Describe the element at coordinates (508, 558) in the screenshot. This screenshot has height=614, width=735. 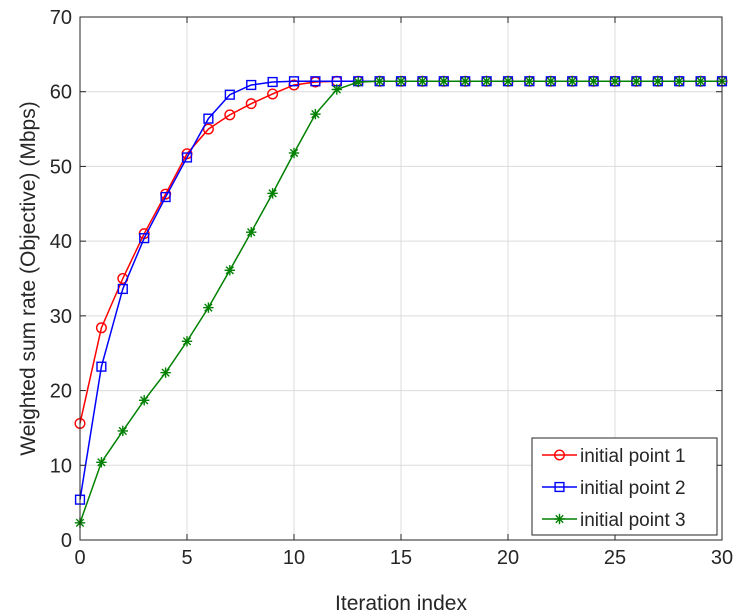
I see `x-tick-label: 20` at that location.